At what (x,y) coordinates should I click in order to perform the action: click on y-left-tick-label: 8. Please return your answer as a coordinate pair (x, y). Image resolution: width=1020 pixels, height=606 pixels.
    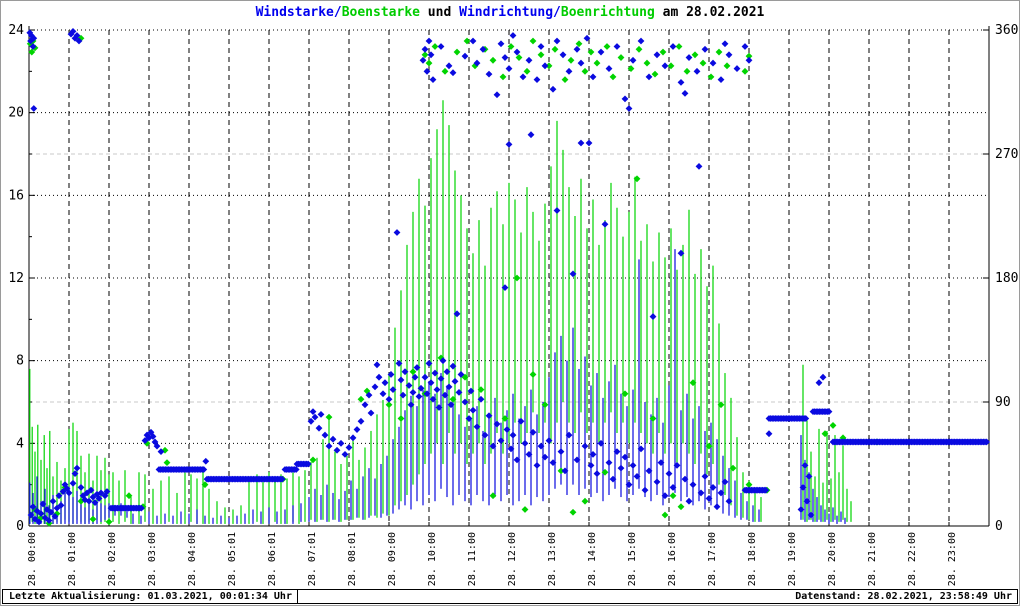
    Looking at the image, I should click on (20, 361).